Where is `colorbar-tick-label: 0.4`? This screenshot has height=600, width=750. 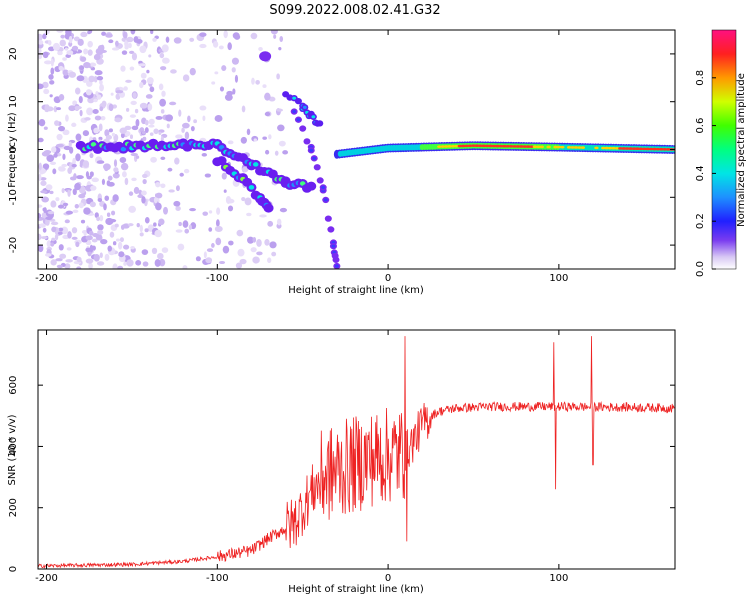 colorbar-tick-label: 0.4 is located at coordinates (700, 173).